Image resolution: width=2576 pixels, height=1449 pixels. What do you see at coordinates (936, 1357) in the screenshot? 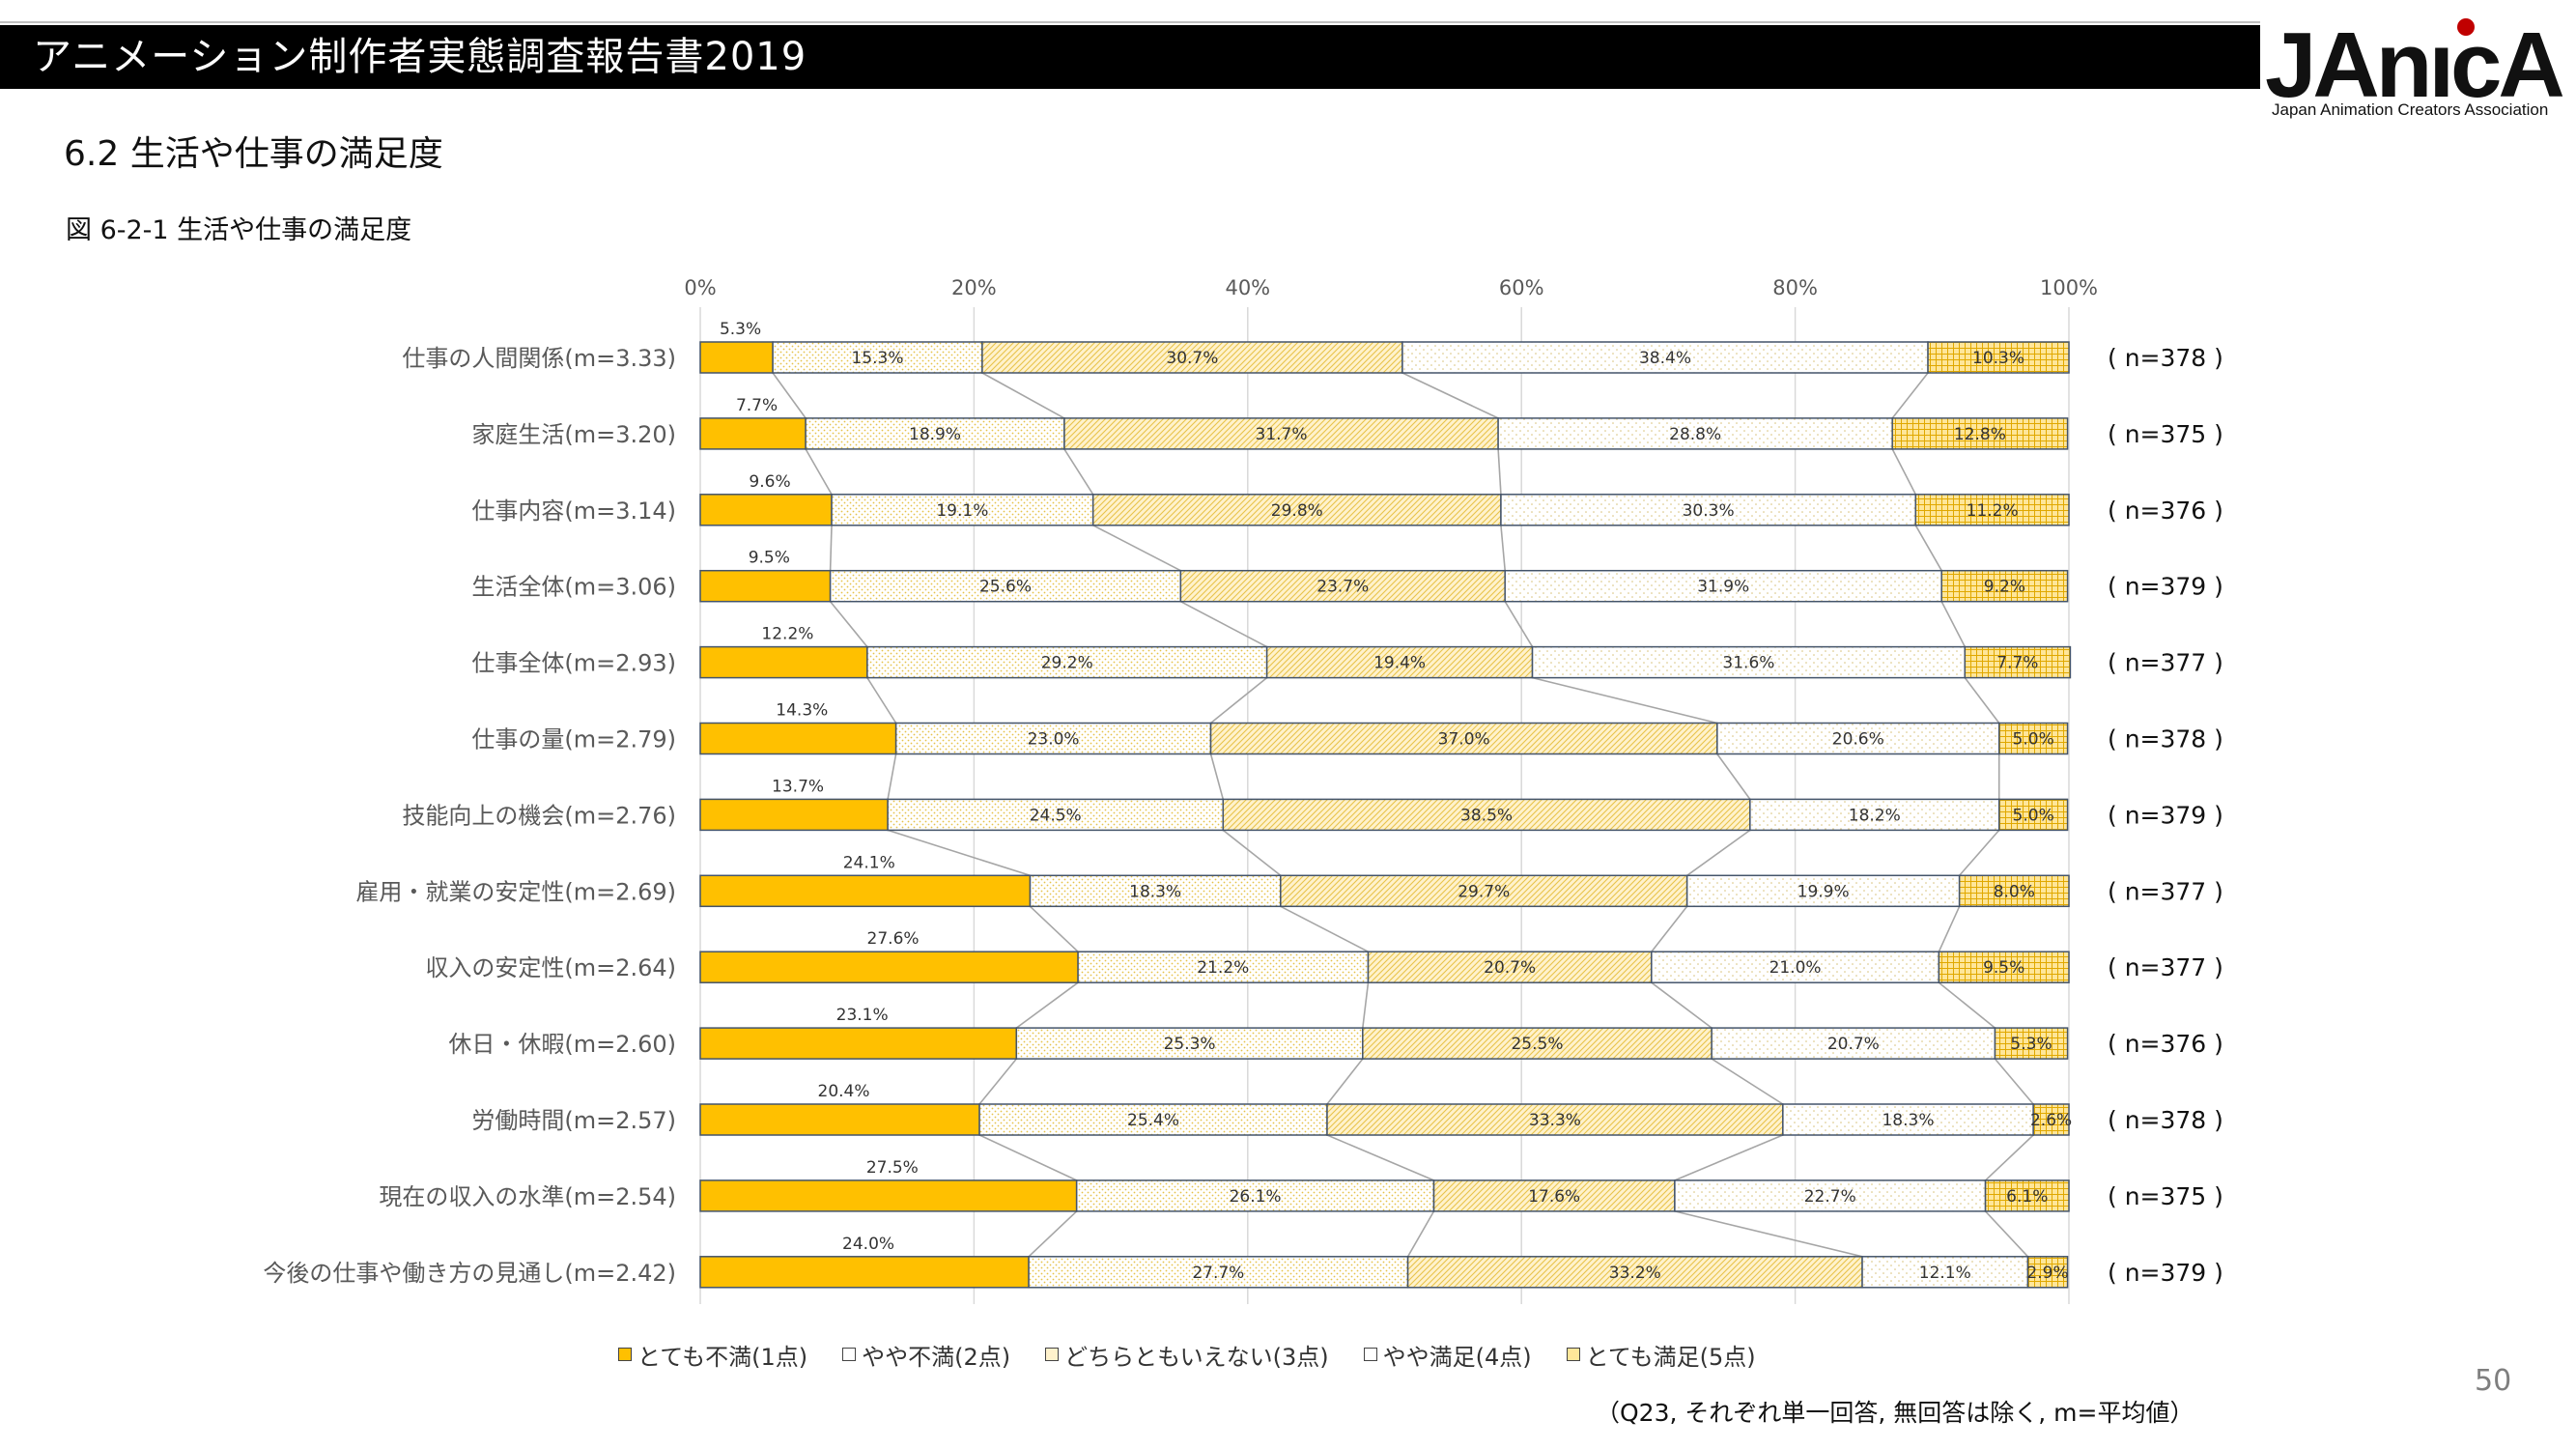
I see `legend-label: やや不満(2点)` at bounding box center [936, 1357].